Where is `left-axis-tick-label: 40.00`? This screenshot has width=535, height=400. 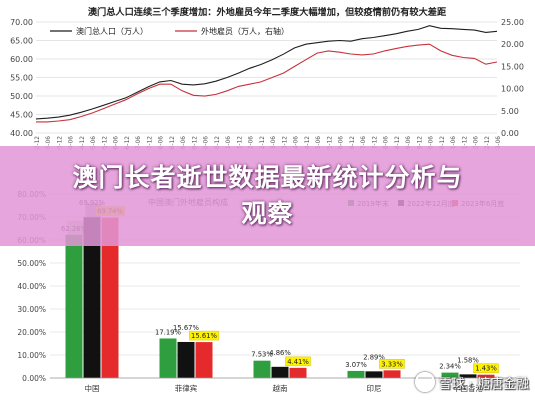
left-axis-tick-label: 40.00 is located at coordinates (21, 133).